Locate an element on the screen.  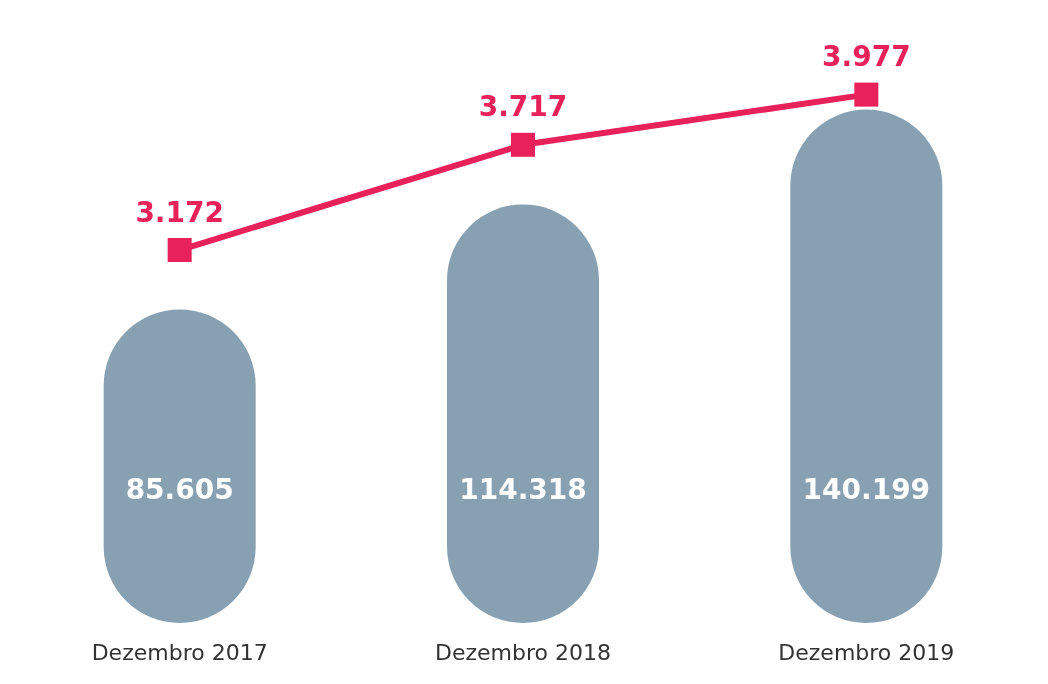
x-tick-label: Dezembro 2018 is located at coordinates (523, 652).